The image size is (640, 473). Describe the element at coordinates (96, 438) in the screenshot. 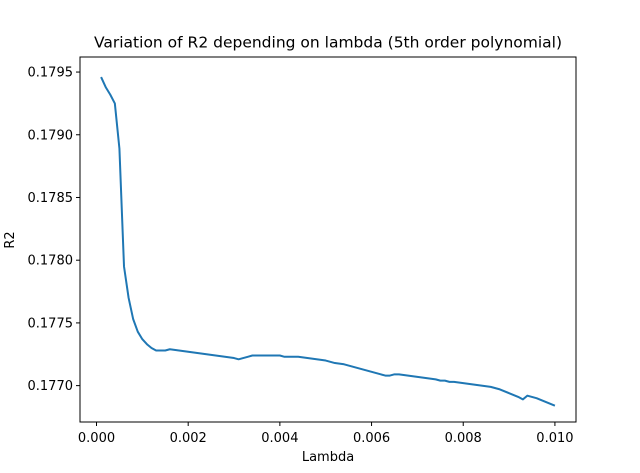

I see `x-tick-label: 0.000` at that location.